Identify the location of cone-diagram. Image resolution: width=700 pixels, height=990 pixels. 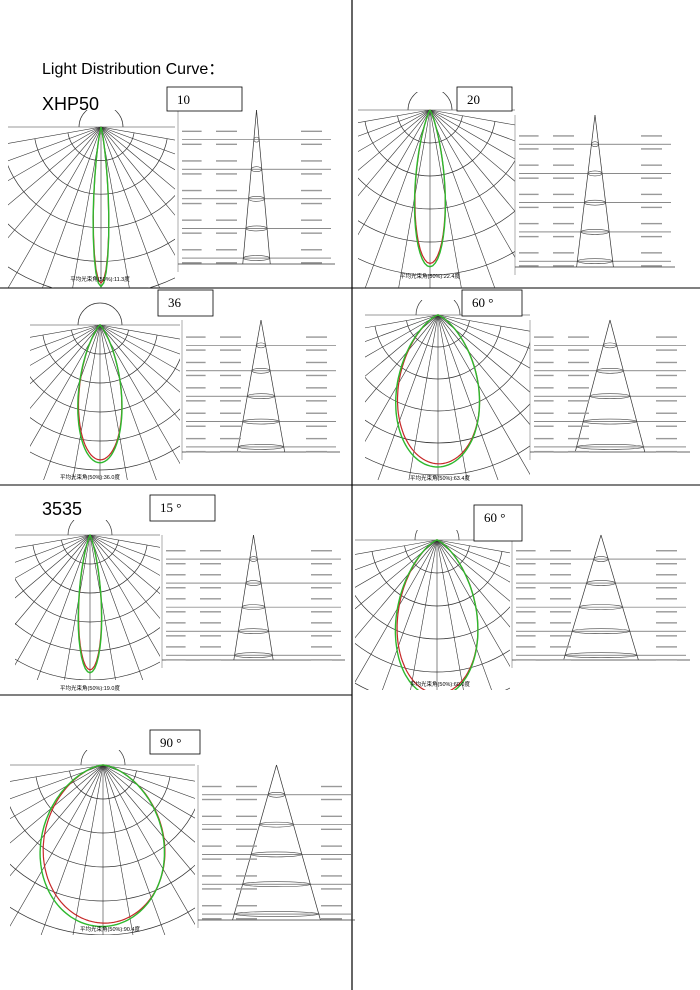
(609, 389).